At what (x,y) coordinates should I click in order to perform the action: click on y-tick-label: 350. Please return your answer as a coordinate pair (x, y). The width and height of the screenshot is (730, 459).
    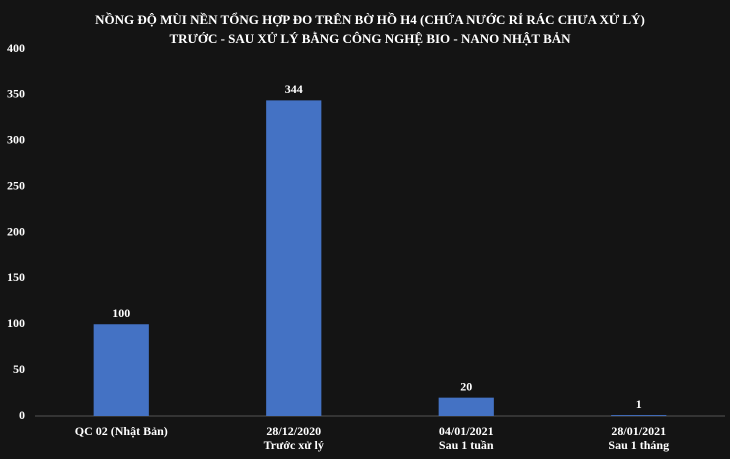
    Looking at the image, I should click on (16, 94).